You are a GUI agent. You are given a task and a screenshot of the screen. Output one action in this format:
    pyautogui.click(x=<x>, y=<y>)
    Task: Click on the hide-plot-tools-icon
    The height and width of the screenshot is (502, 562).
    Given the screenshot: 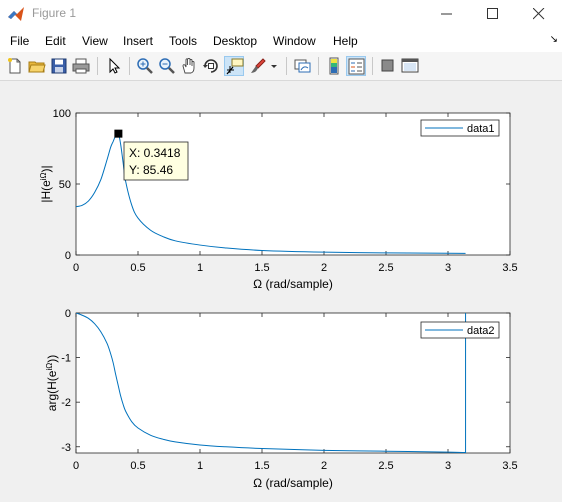 What is the action you would take?
    pyautogui.click(x=387, y=65)
    